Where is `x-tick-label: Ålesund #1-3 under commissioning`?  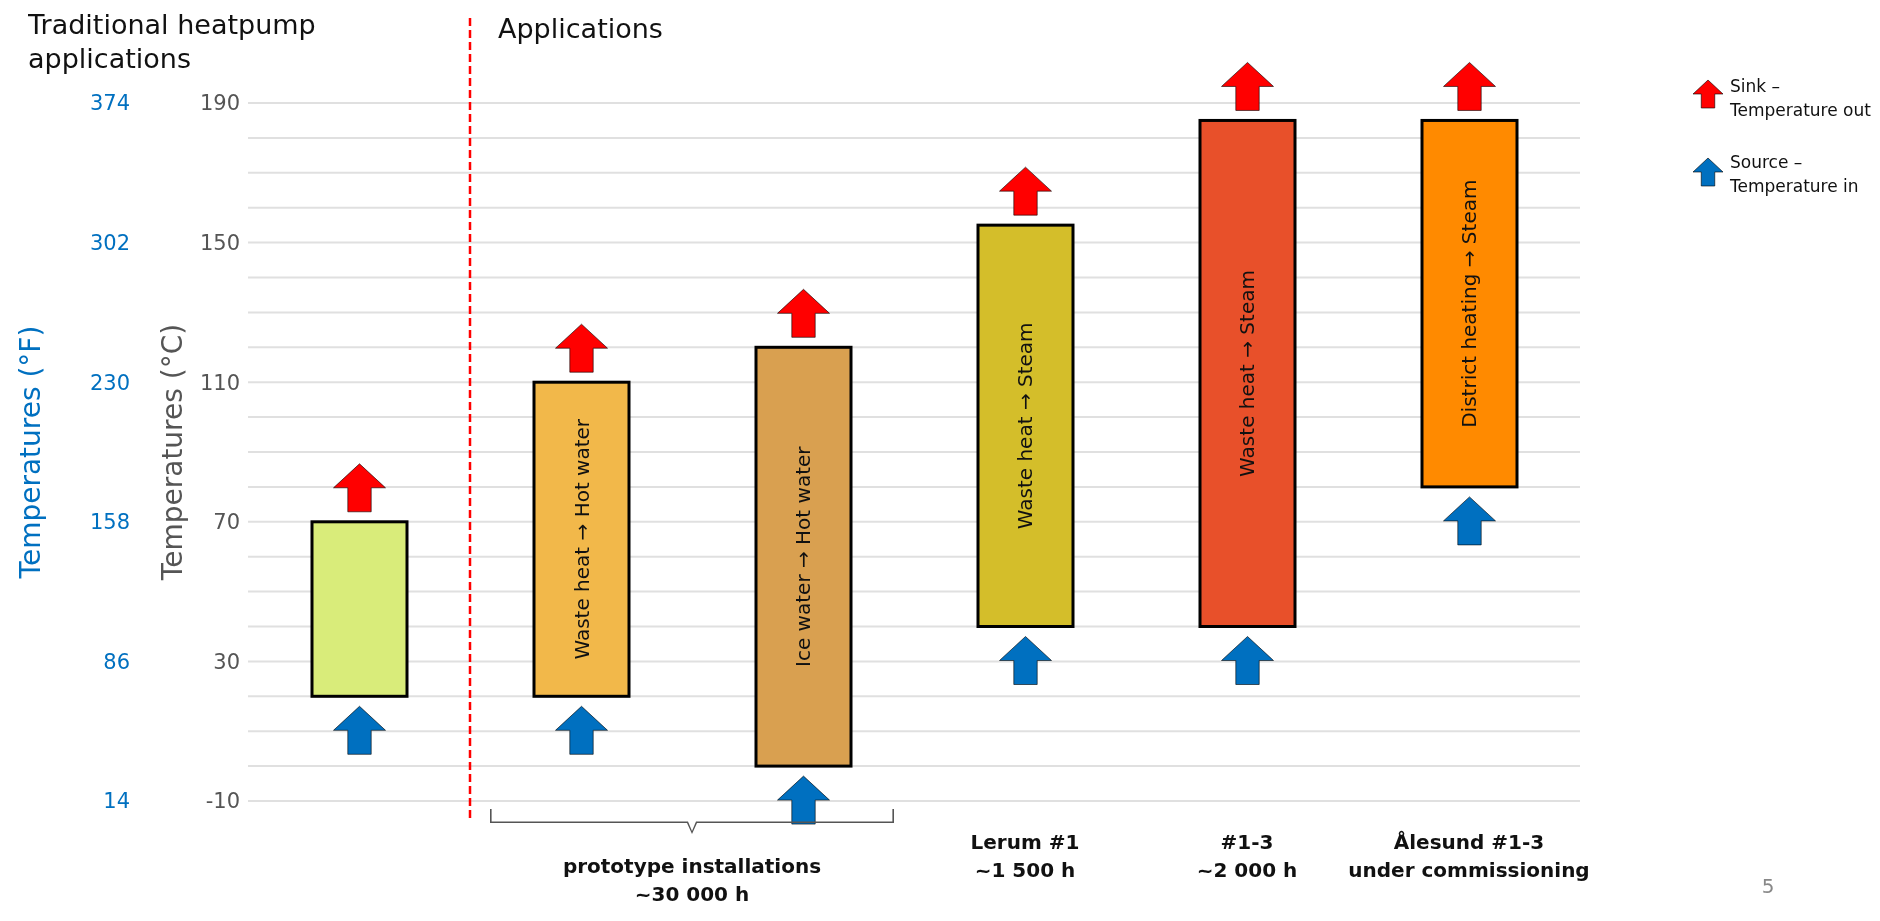
x-tick-label: Ålesund #1-3 under commissioning is located at coordinates (1469, 856).